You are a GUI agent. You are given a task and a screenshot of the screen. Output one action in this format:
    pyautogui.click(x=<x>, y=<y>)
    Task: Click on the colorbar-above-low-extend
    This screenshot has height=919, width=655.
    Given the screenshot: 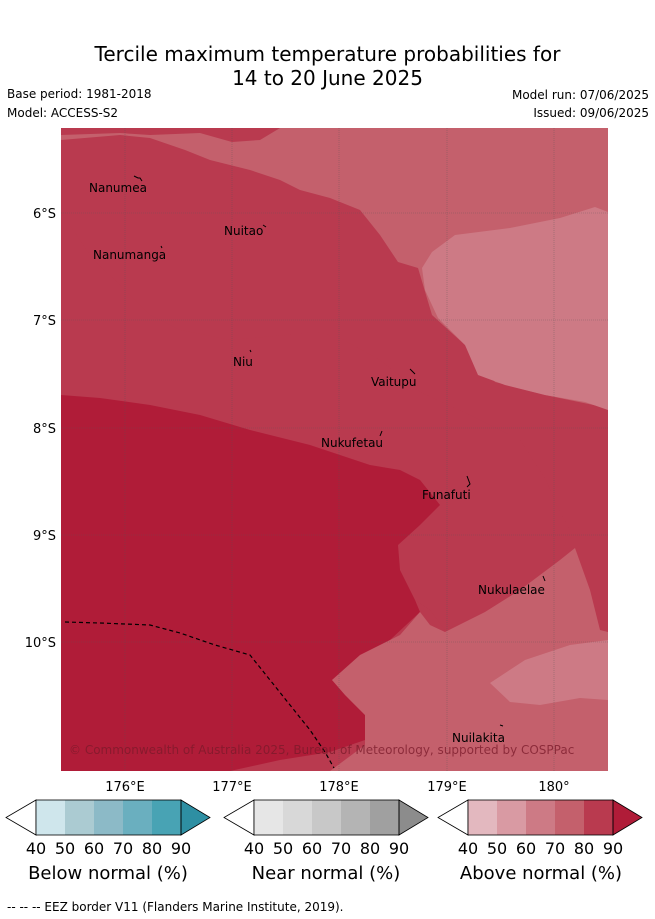 What is the action you would take?
    pyautogui.click(x=453, y=817)
    